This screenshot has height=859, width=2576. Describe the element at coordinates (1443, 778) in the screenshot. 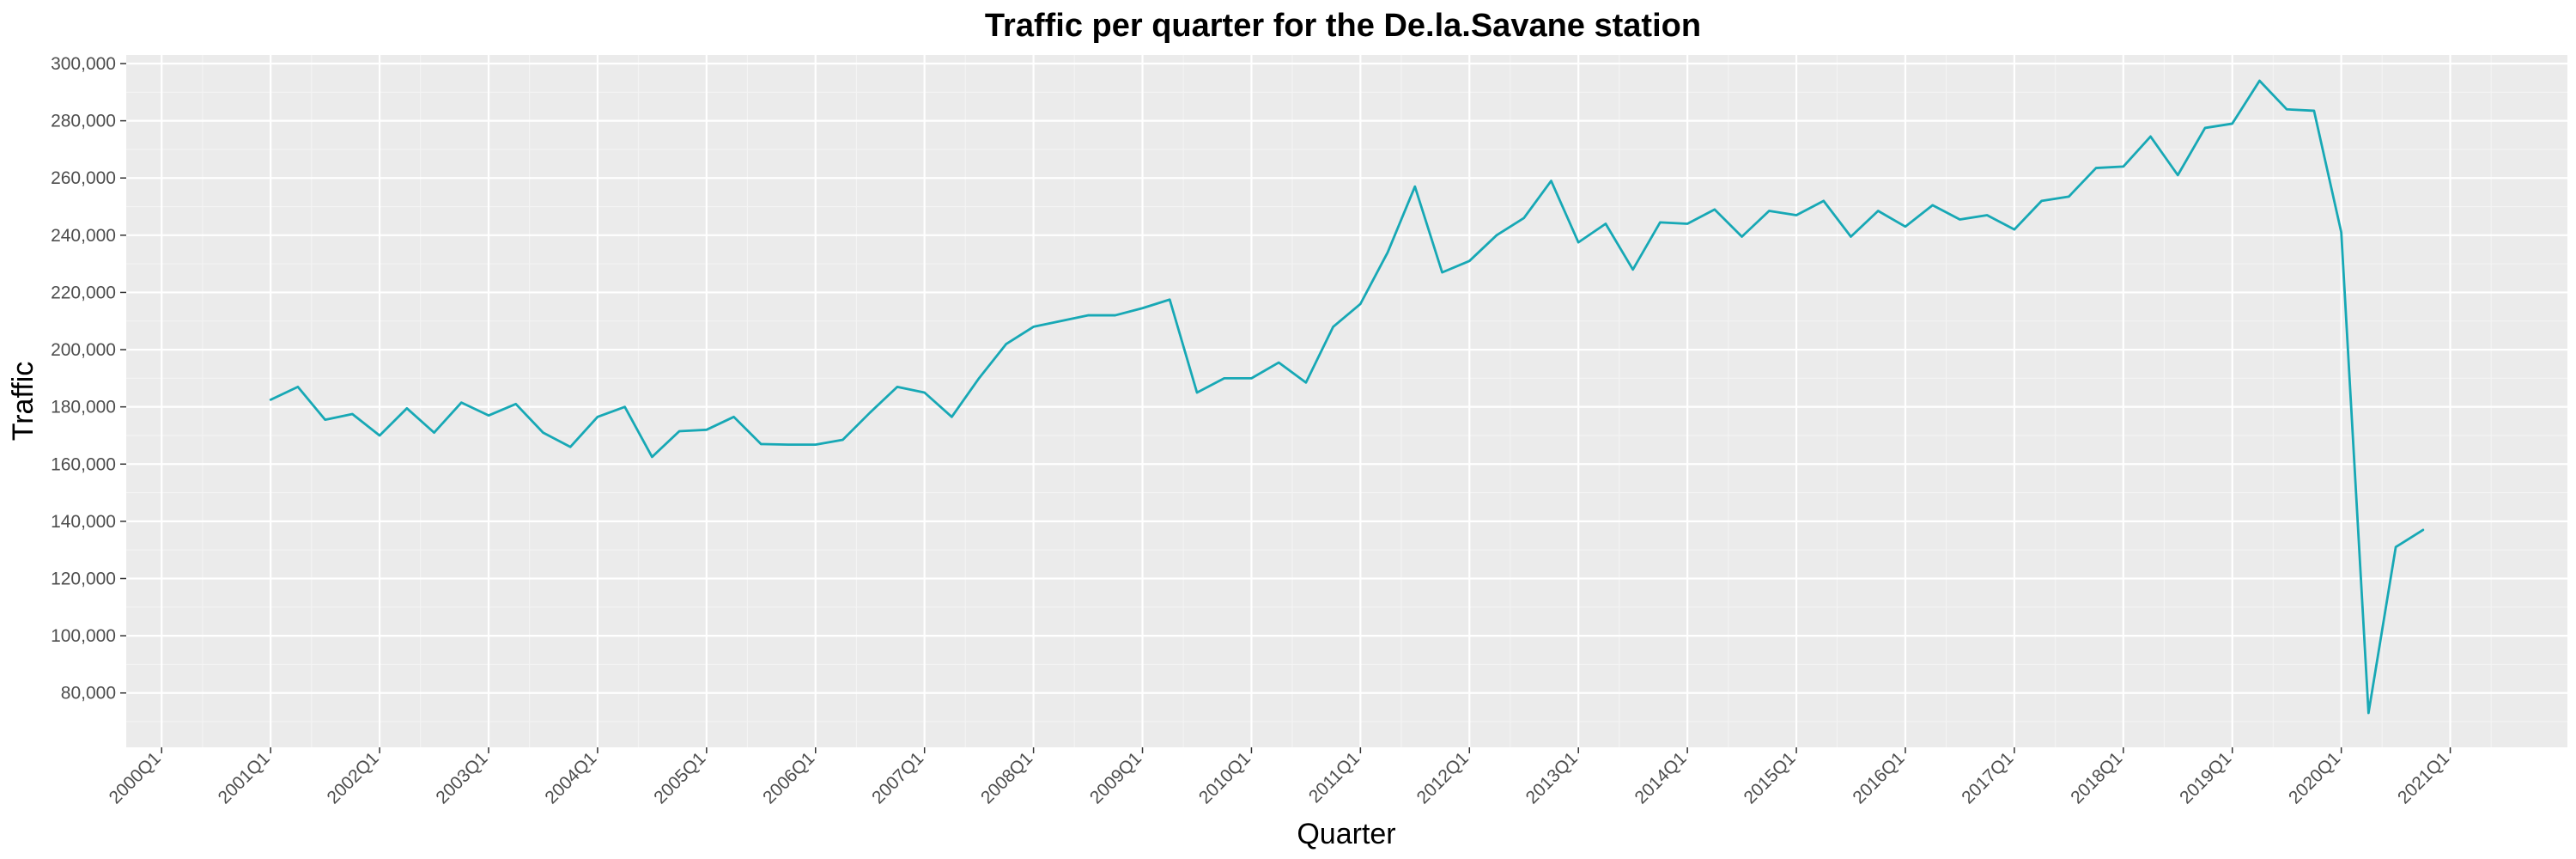

I see `x-tick-label: 2012Q1` at that location.